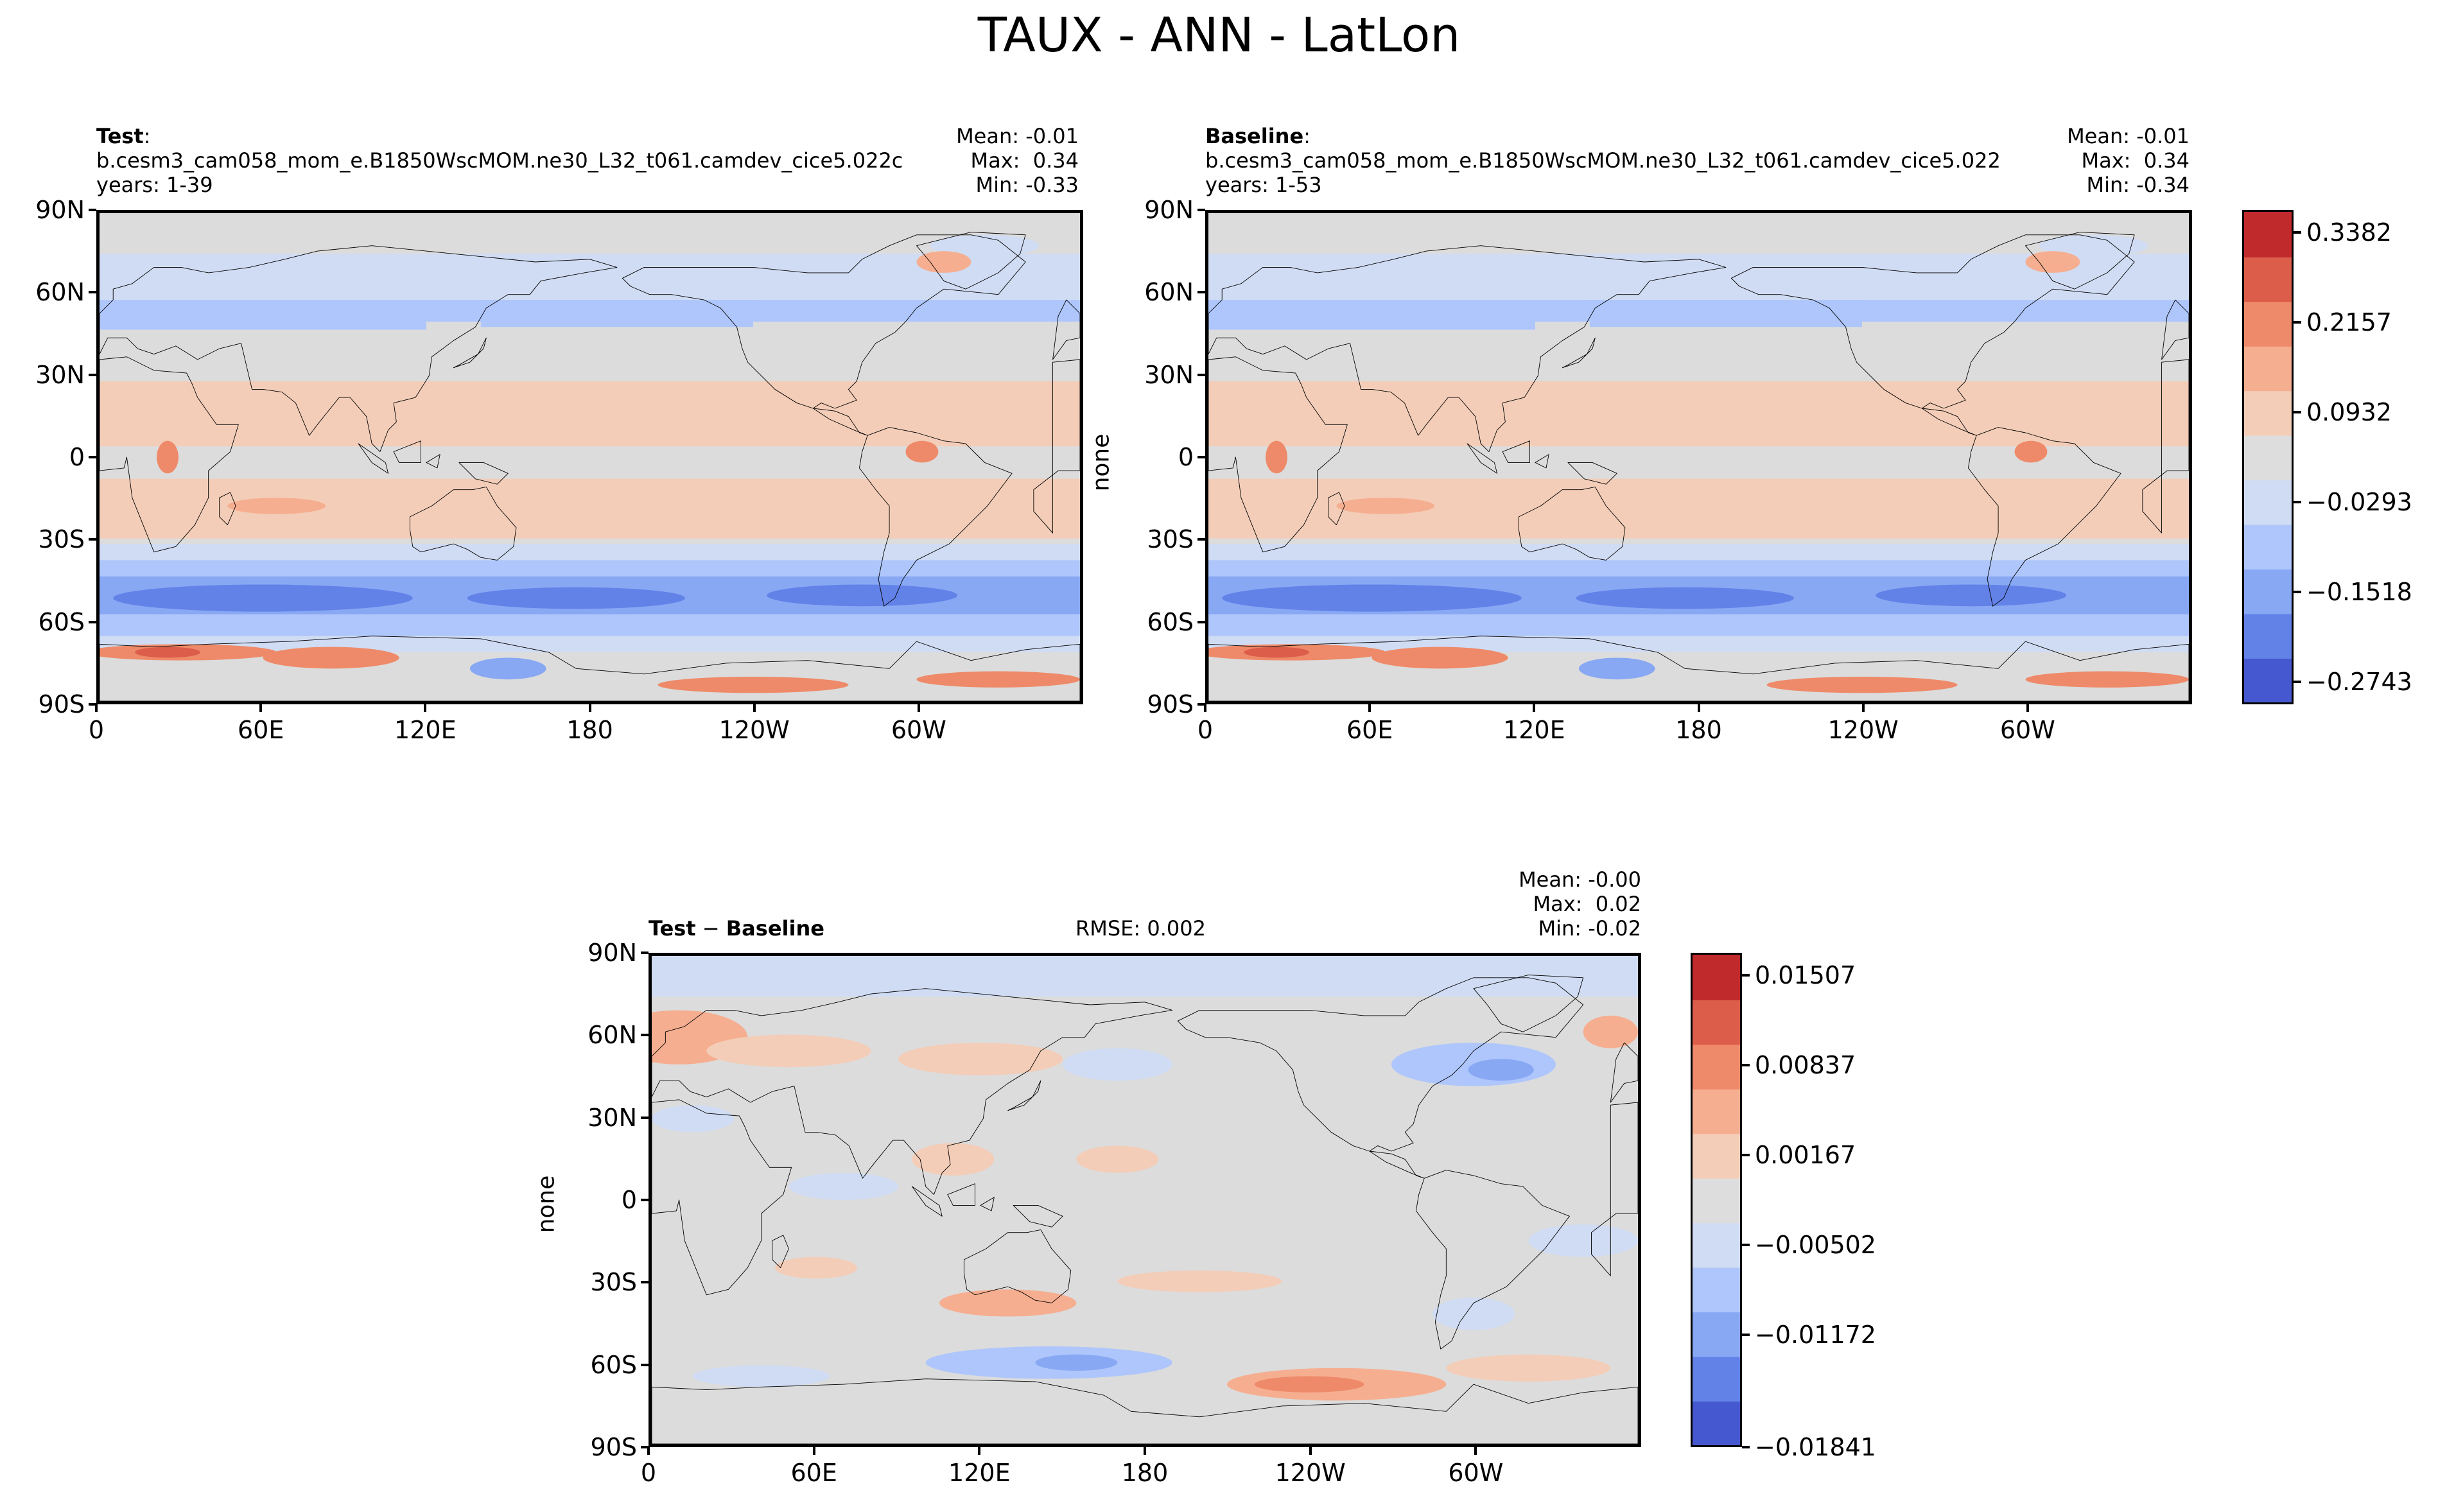 The image size is (2438, 1512). I want to click on baseline-xtick-label: 60E, so click(1369, 730).